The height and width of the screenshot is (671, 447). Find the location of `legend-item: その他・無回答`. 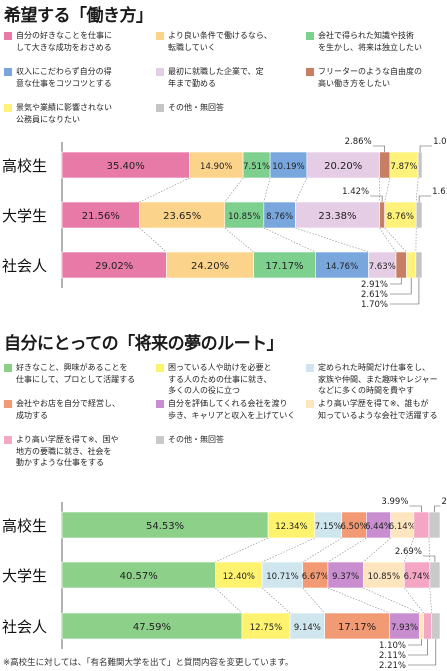

legend-item: その他・無回答 is located at coordinates (231, 108).